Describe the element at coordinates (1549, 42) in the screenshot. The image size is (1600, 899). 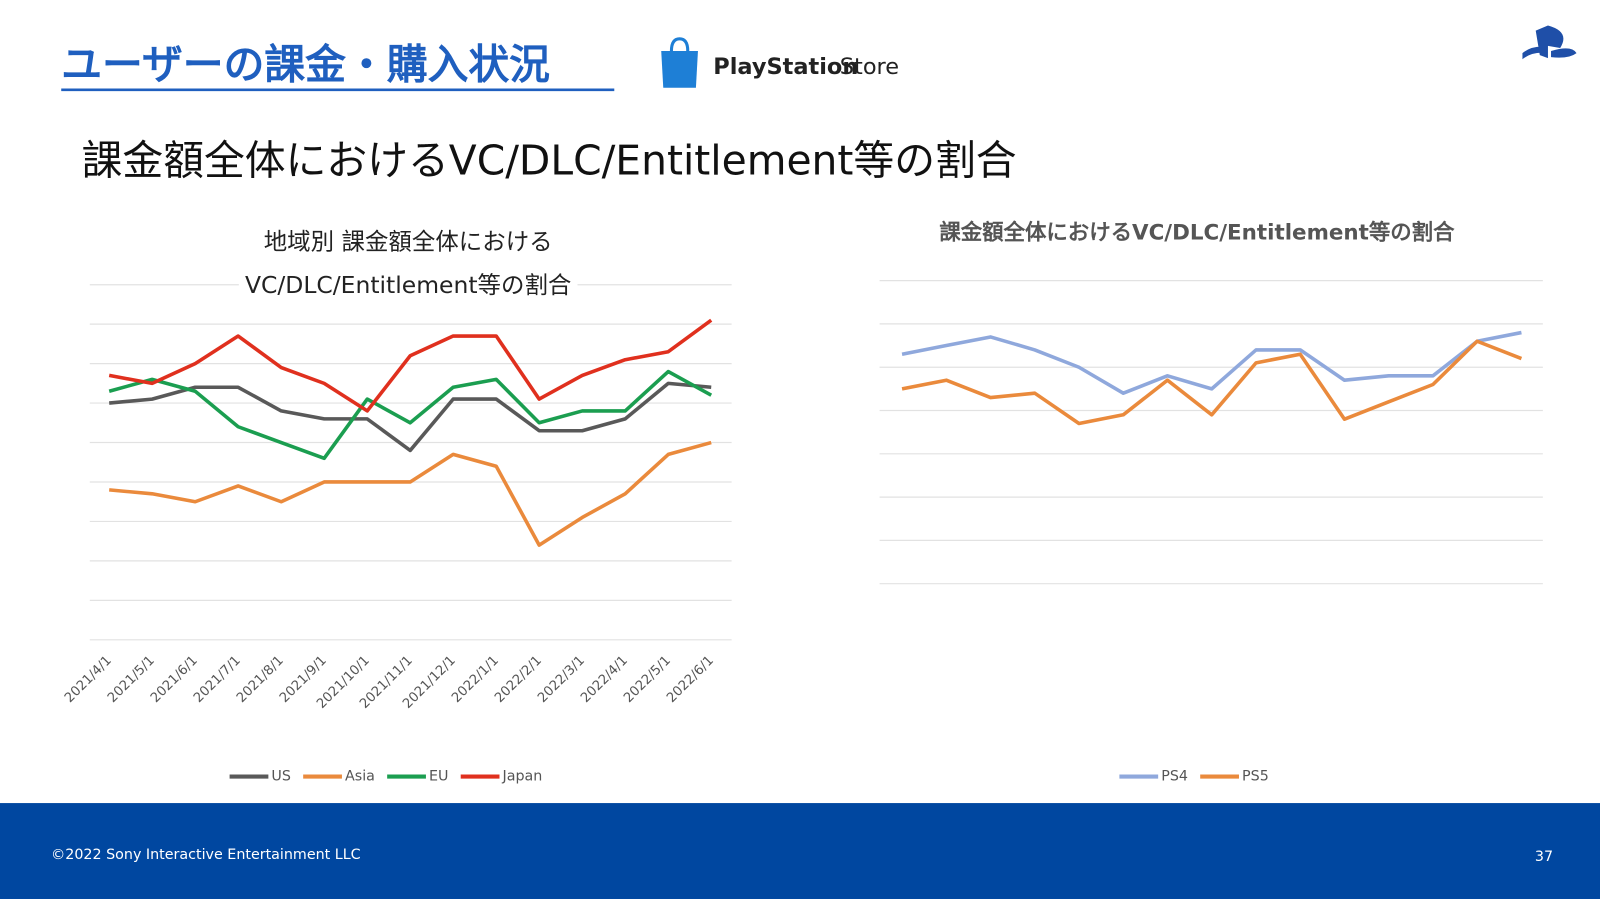
I see `playstation-logo` at that location.